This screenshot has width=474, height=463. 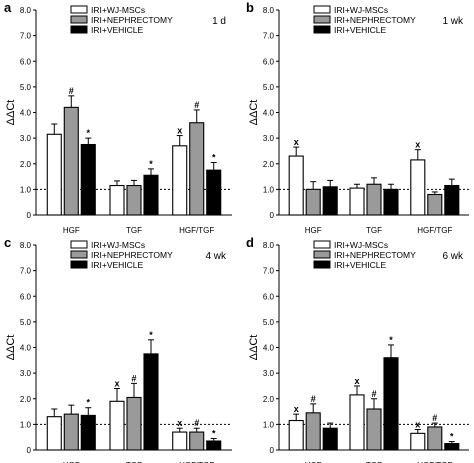 What do you see at coordinates (26, 113) in the screenshot?
I see `y-tick-label: 4.0` at bounding box center [26, 113].